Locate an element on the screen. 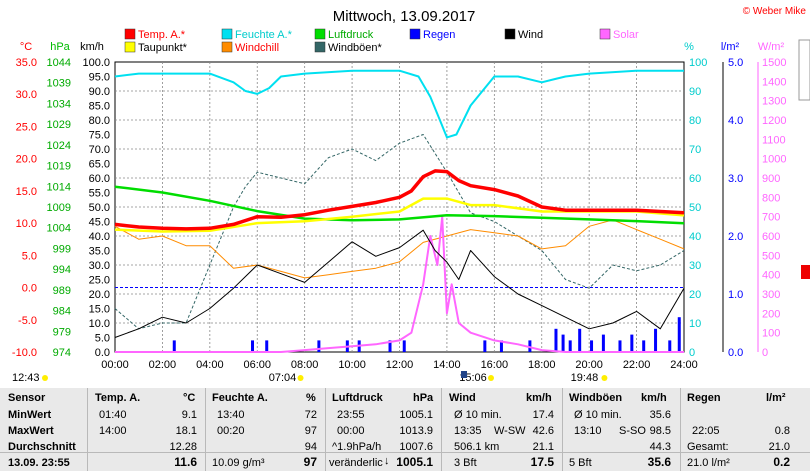 This screenshot has height=471, width=810. solar-tick-label: 0 is located at coordinates (765, 353).